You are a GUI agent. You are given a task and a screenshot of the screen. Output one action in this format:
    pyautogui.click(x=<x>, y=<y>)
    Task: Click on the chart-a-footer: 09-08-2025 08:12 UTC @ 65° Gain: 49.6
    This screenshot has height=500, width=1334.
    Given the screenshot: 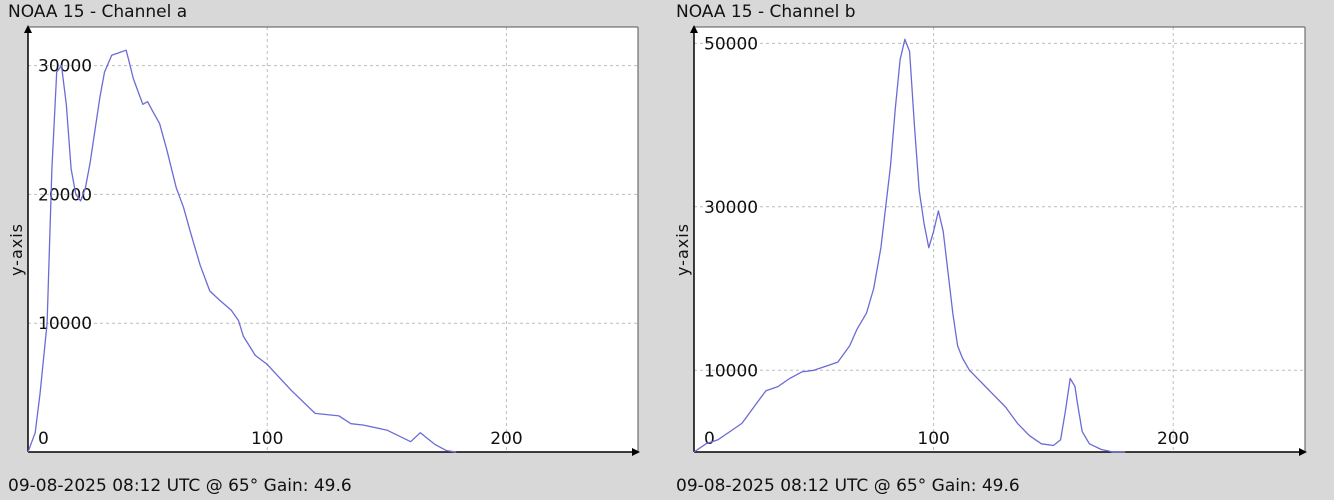 What is the action you would take?
    pyautogui.click(x=180, y=486)
    